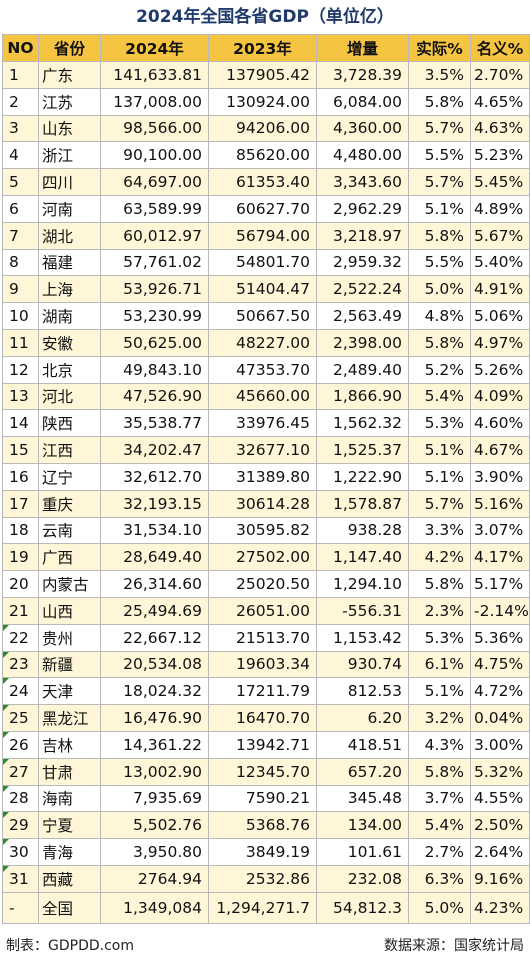 The height and width of the screenshot is (958, 530). I want to click on row-number: 7, so click(20, 235).